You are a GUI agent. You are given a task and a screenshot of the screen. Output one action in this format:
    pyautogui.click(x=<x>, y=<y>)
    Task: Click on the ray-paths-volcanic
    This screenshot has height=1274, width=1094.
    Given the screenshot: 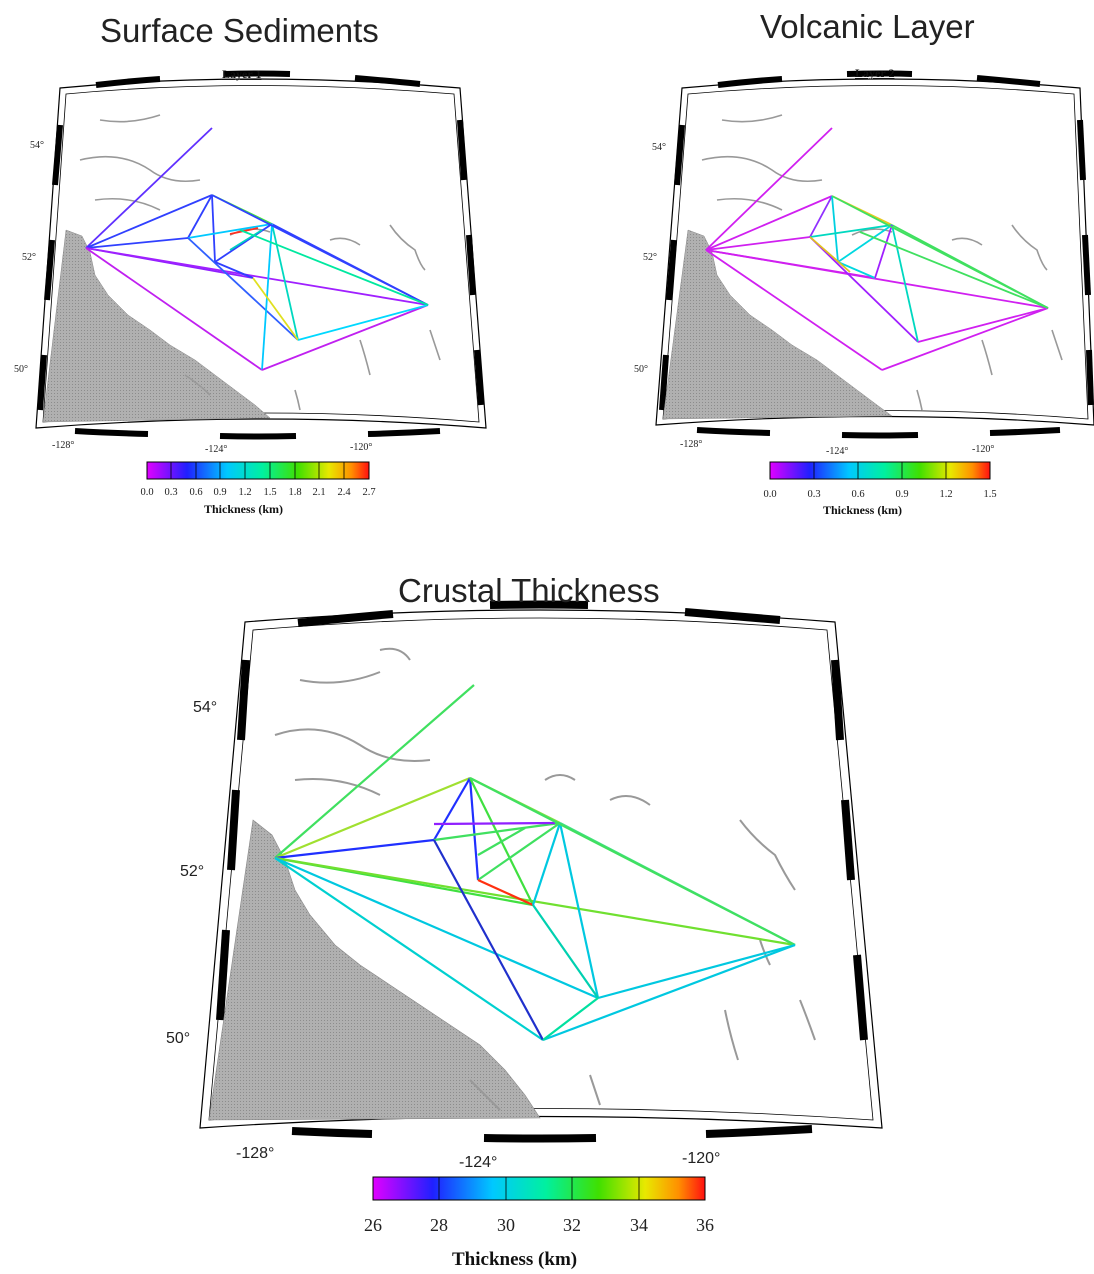 What is the action you would take?
    pyautogui.click(x=877, y=249)
    